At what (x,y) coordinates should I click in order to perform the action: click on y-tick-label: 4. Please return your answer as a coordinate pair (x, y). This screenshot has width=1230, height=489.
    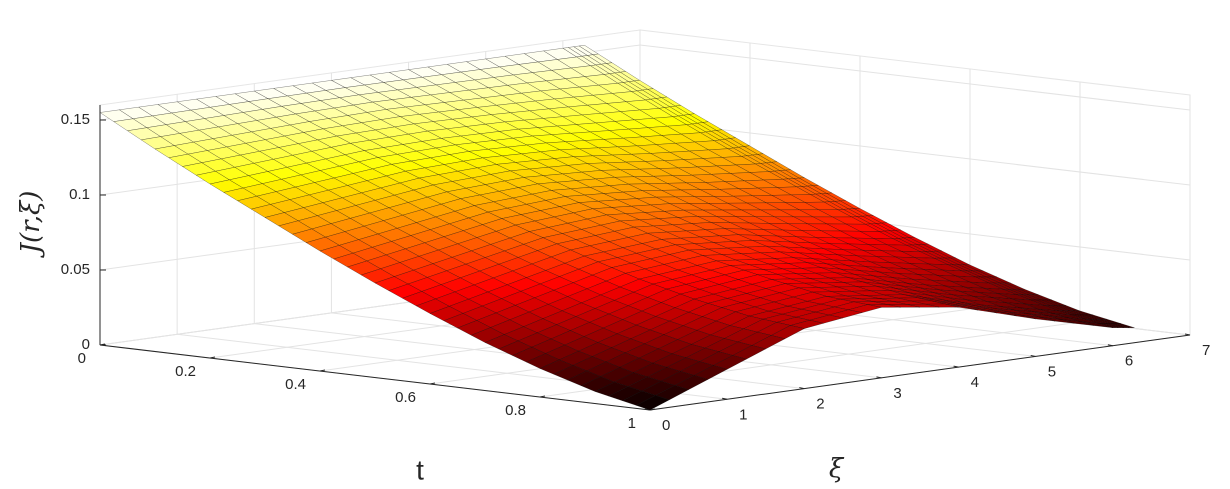
    Looking at the image, I should click on (975, 382).